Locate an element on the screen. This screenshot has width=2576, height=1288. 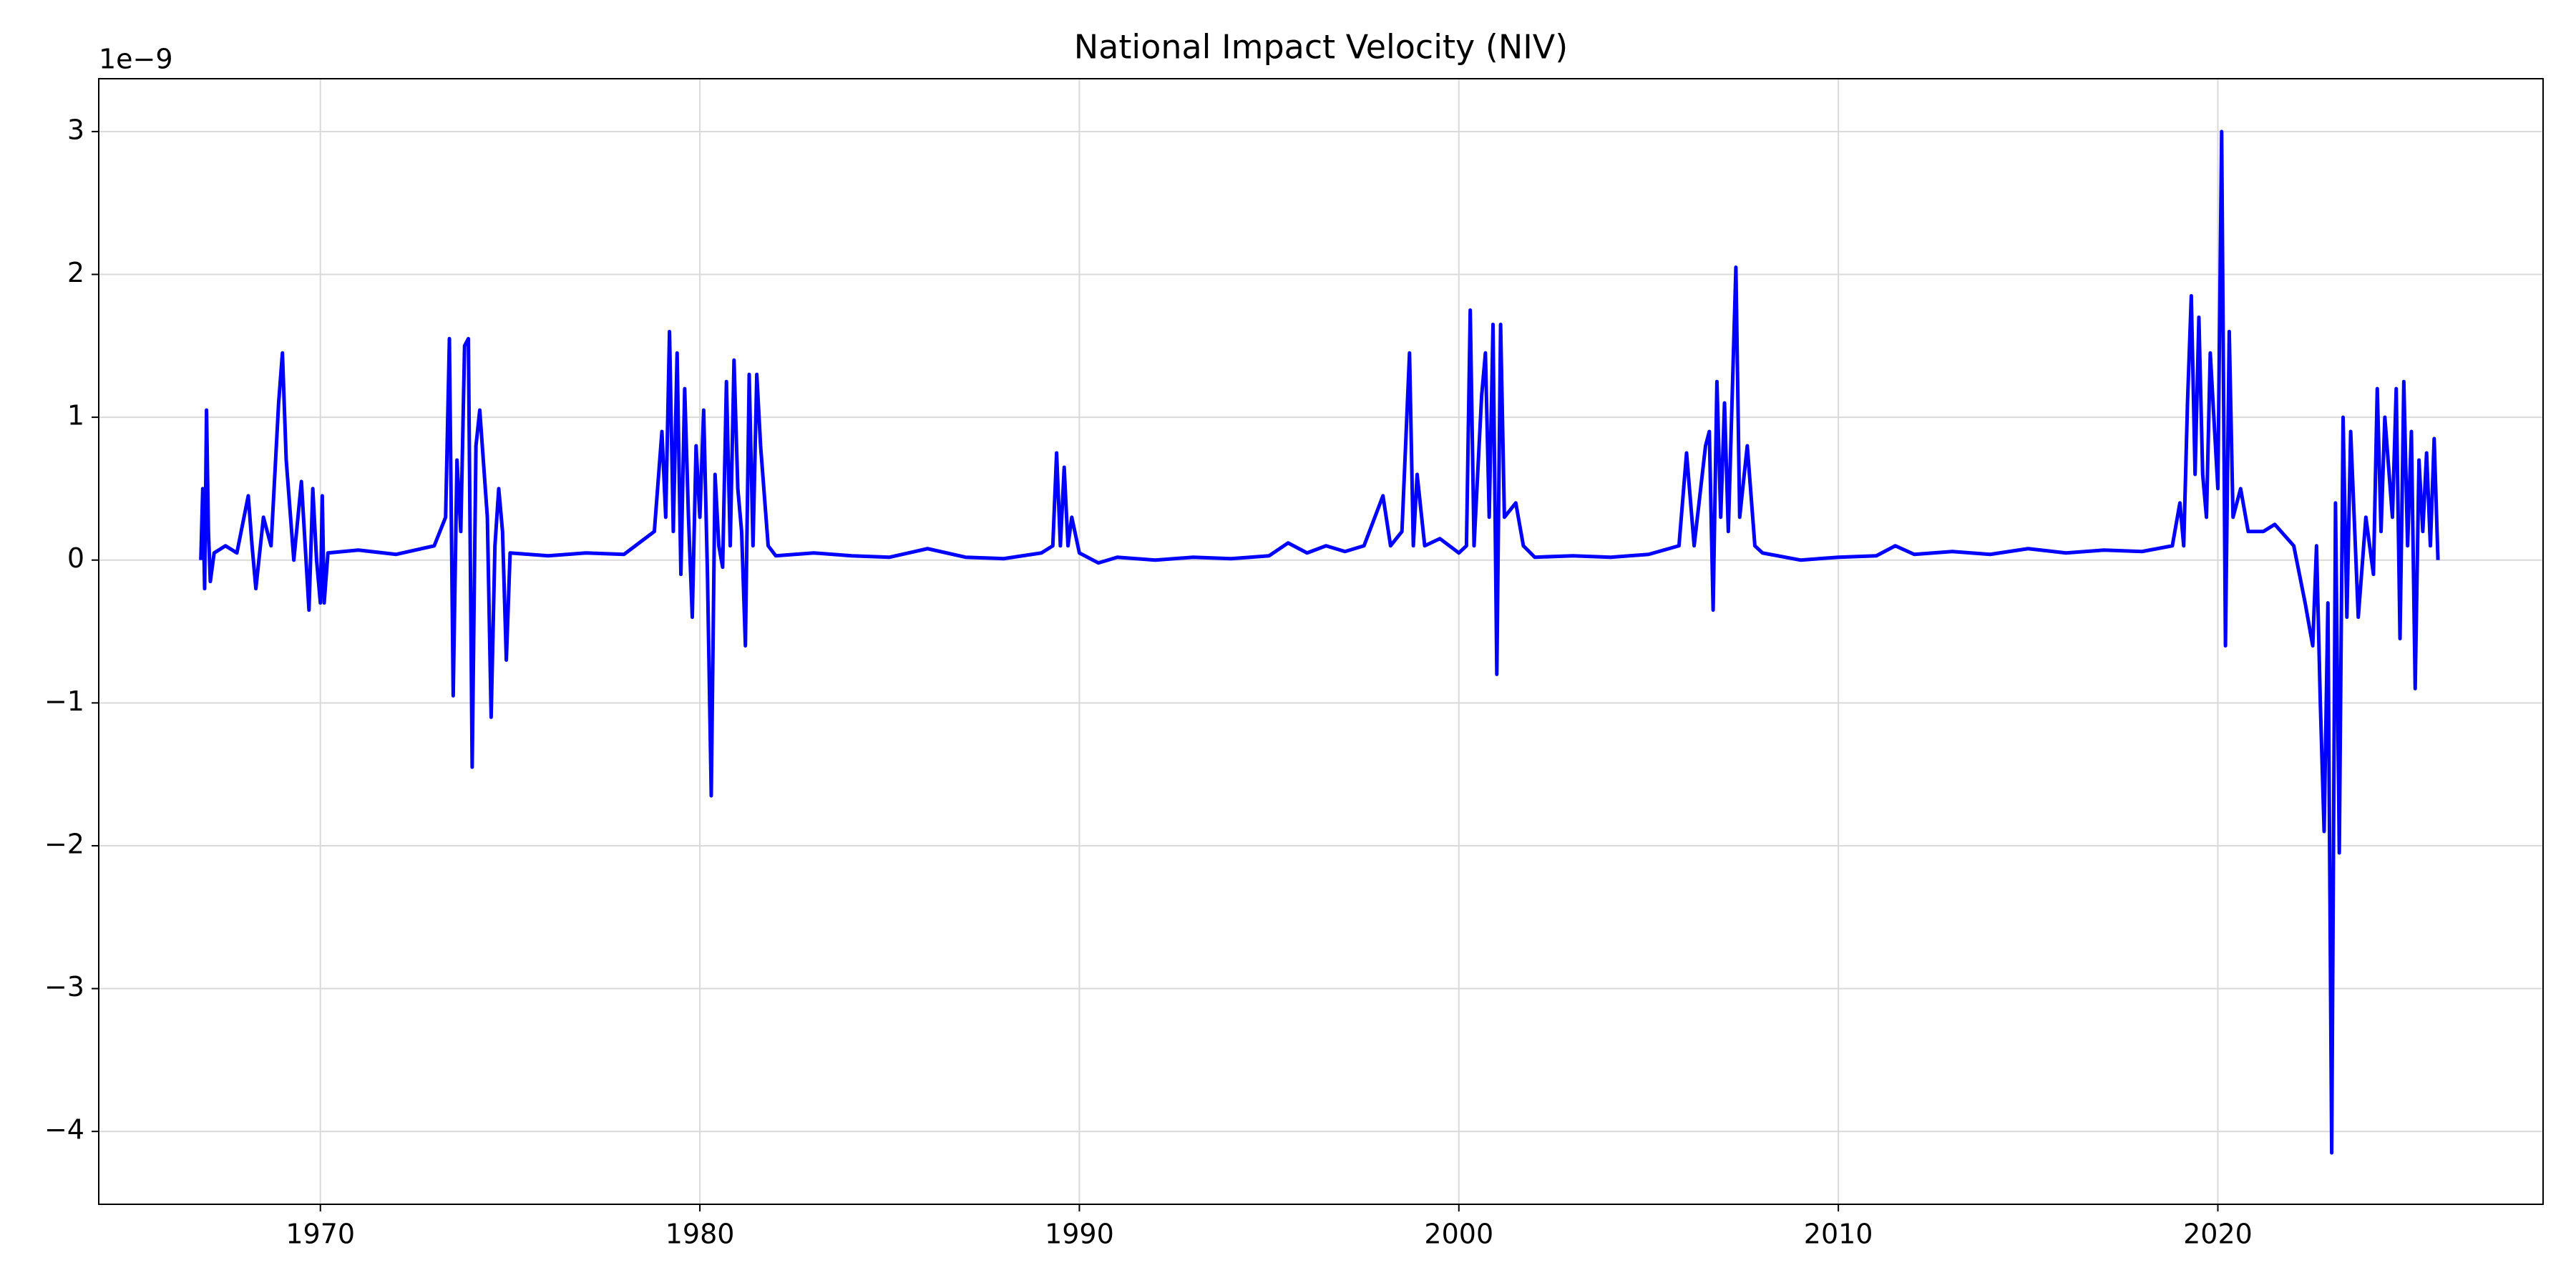
y-tick-label: 0 is located at coordinates (75, 558).